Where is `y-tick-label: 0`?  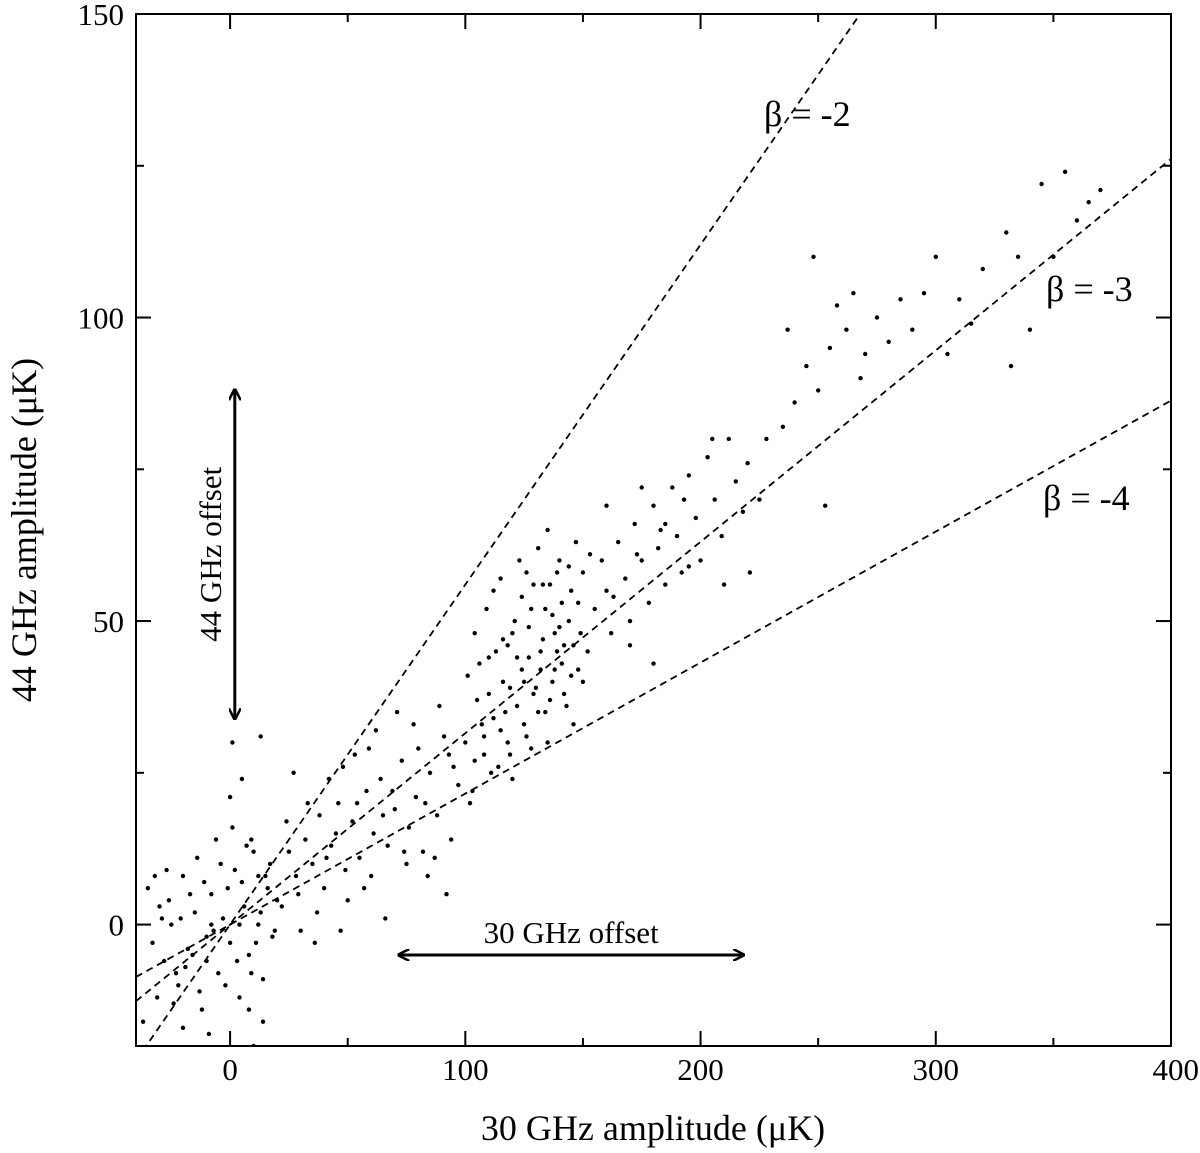 y-tick-label: 0 is located at coordinates (117, 925).